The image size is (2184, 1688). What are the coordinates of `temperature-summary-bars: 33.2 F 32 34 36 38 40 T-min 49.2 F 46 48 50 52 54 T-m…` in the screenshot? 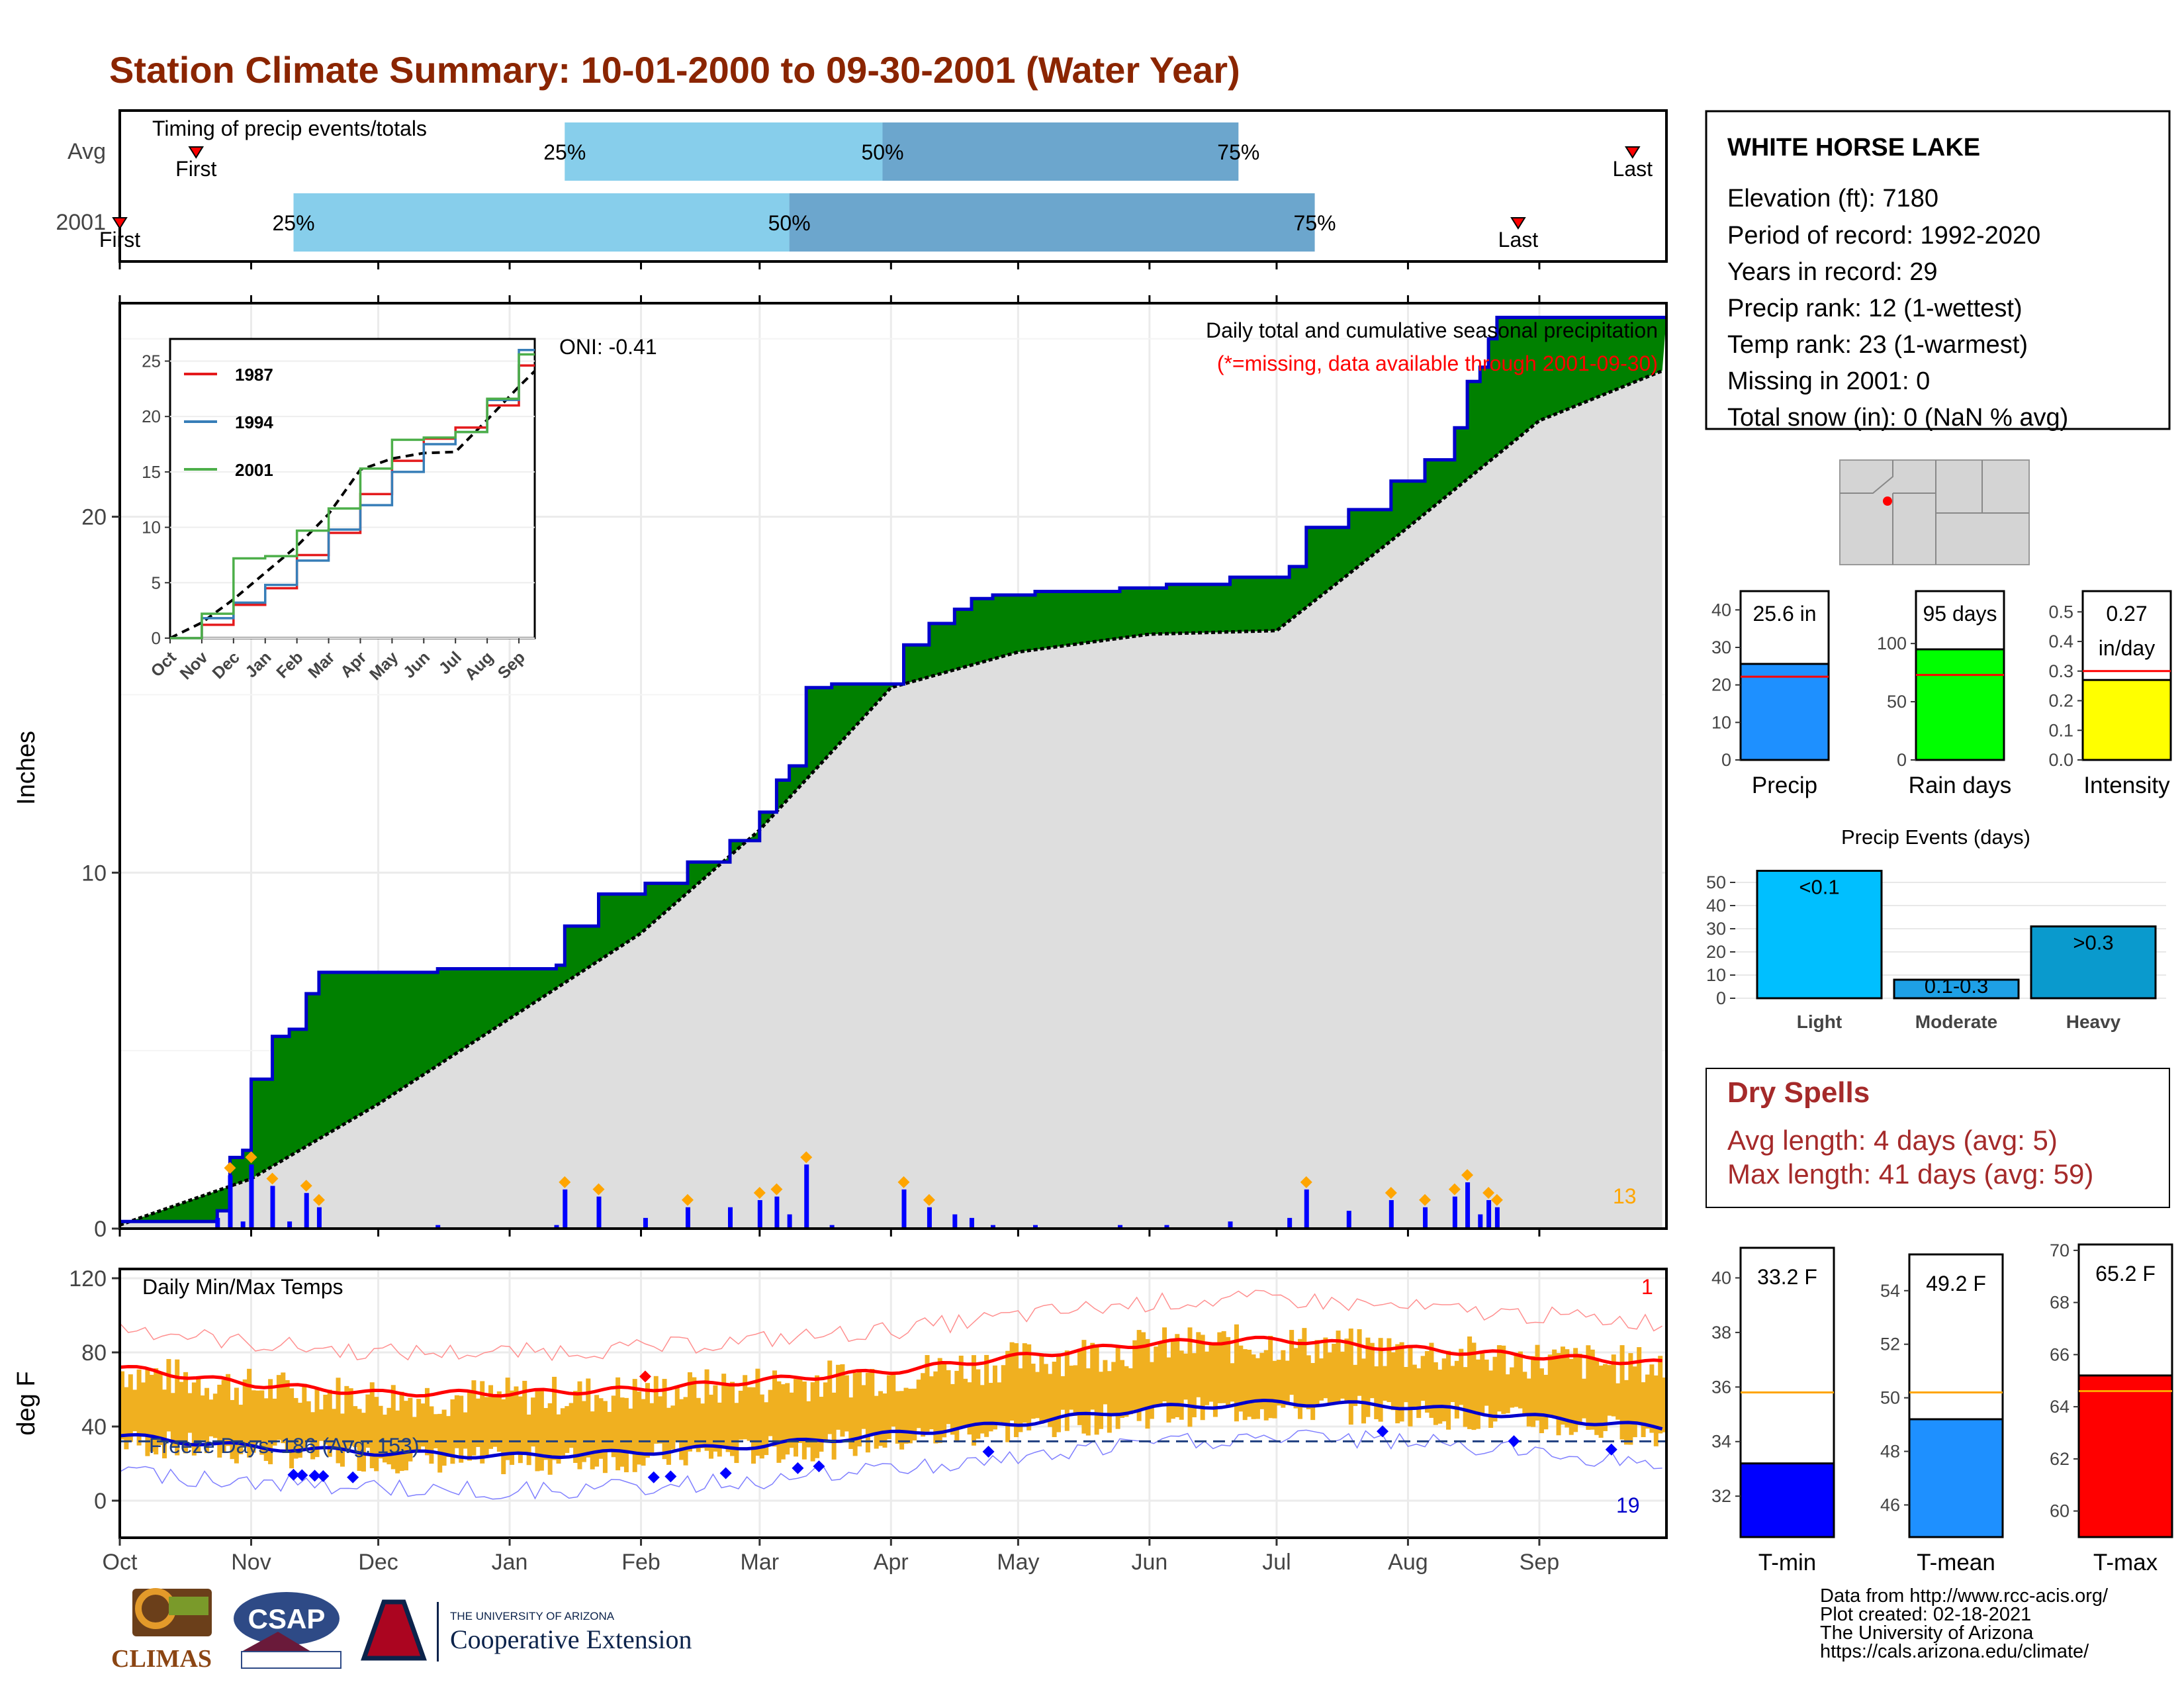 It's located at (1942, 1408).